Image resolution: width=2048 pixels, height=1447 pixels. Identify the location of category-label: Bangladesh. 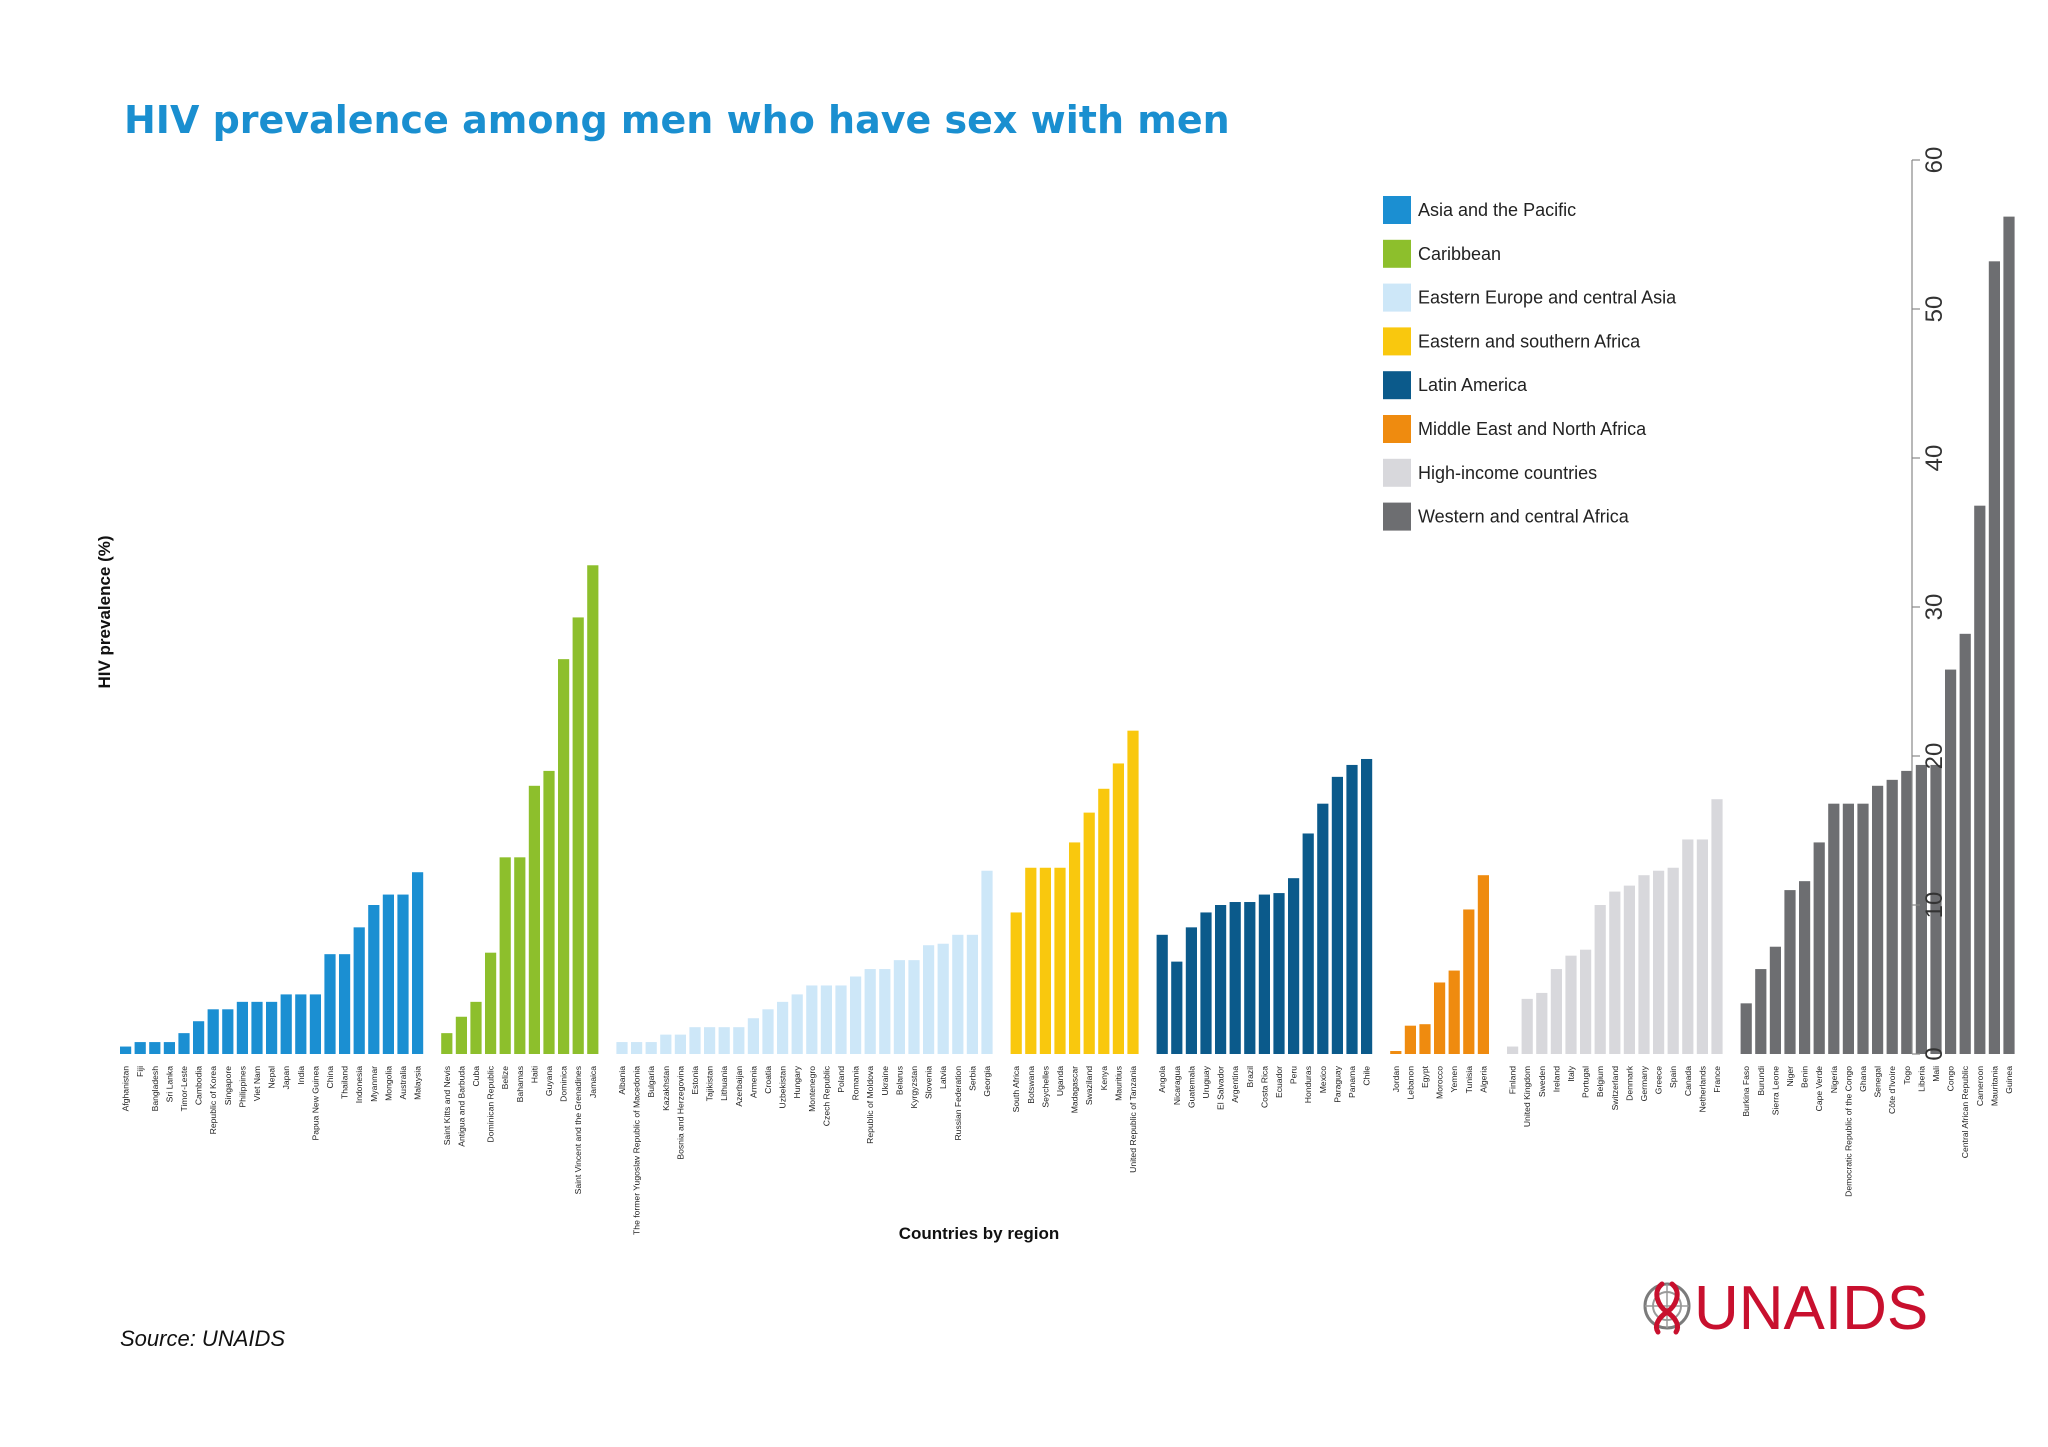
(155, 1089).